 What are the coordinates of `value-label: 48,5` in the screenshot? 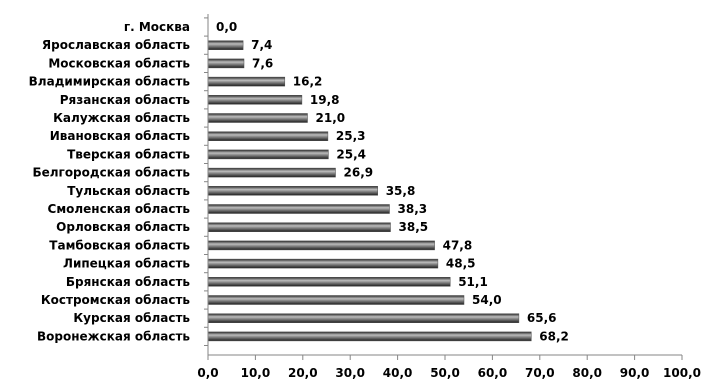 It's located at (461, 264).